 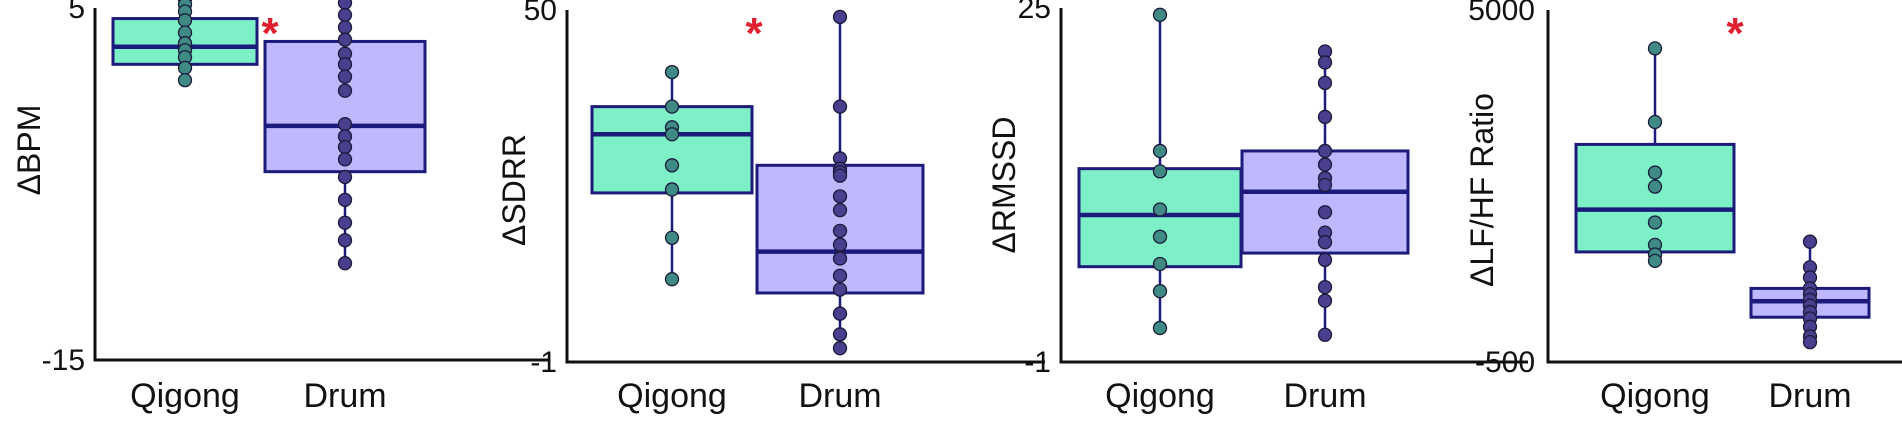 I want to click on y-axis-title: ΔBPM, so click(x=29, y=150).